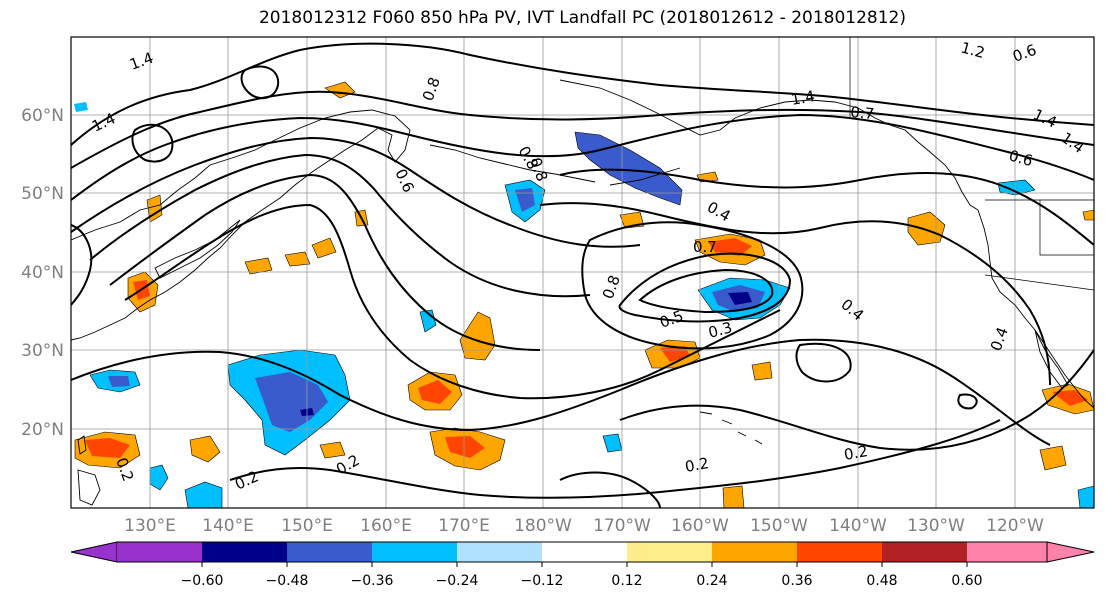  I want to click on contour-label: 0.6, so click(1021, 158).